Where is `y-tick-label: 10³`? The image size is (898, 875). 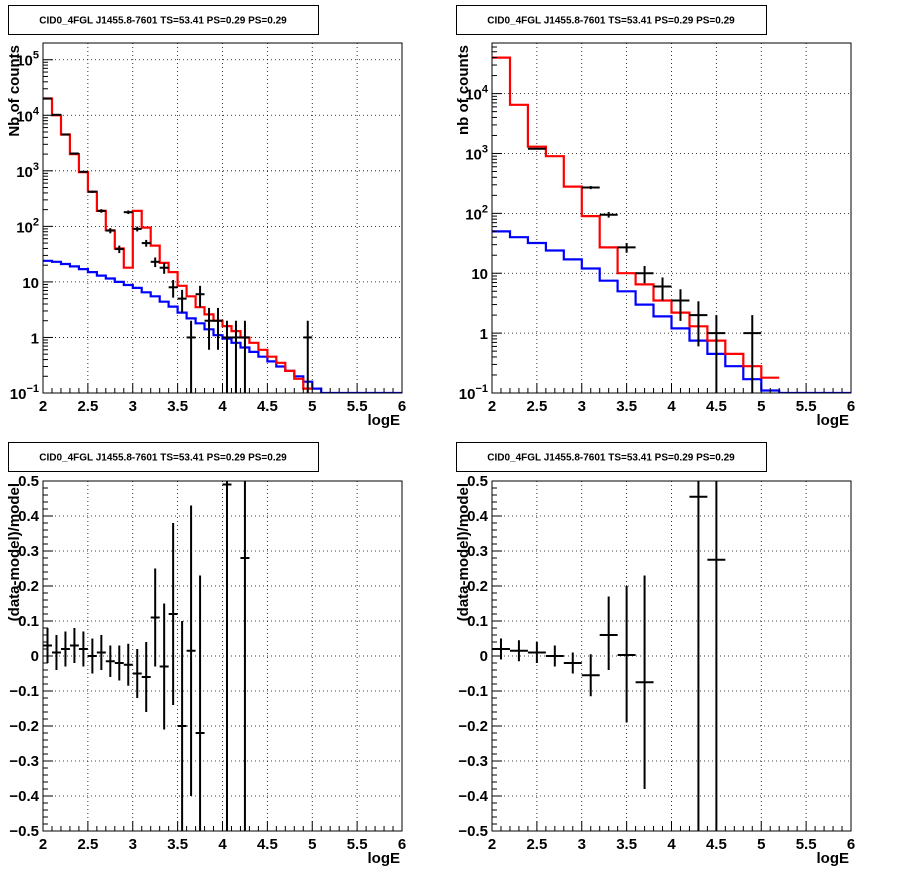 y-tick-label: 10³ is located at coordinates (476, 153).